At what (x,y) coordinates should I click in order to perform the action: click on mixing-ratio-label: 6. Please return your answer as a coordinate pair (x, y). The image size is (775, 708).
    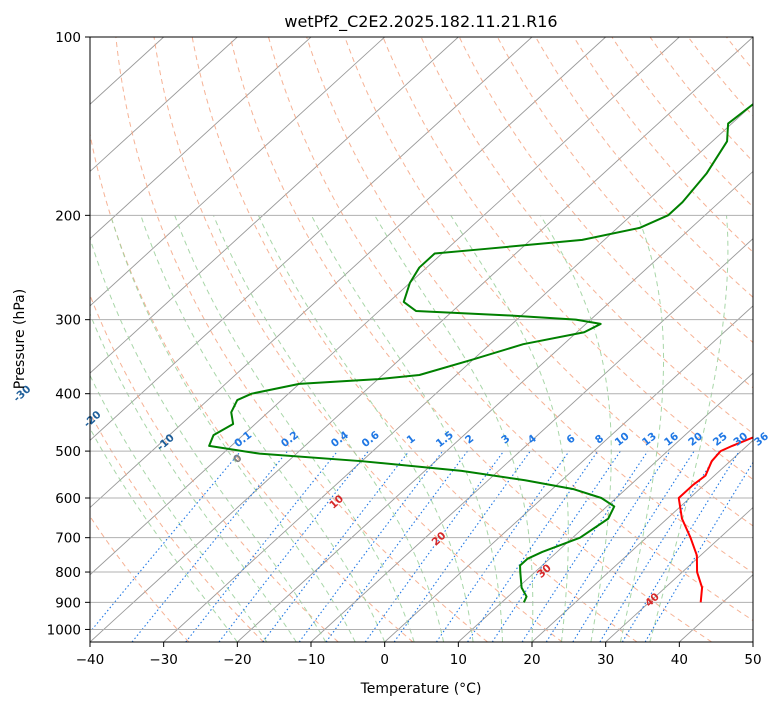
    Looking at the image, I should click on (570, 440).